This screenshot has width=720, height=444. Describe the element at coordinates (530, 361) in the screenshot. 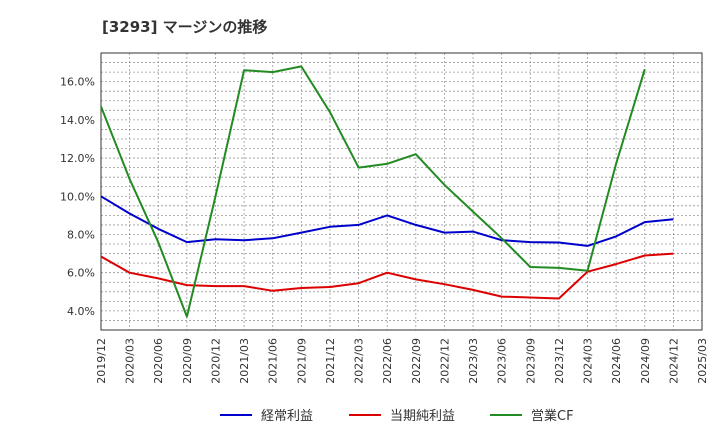

I see `x-tick-label: 2023/09` at that location.